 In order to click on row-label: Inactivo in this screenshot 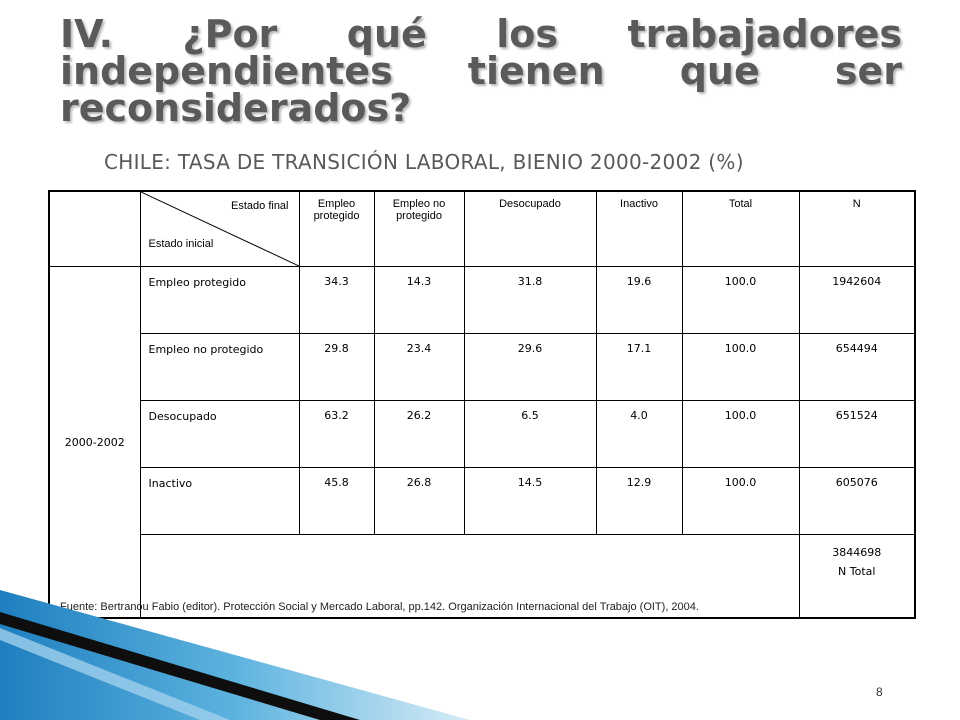, I will do `click(219, 501)`.